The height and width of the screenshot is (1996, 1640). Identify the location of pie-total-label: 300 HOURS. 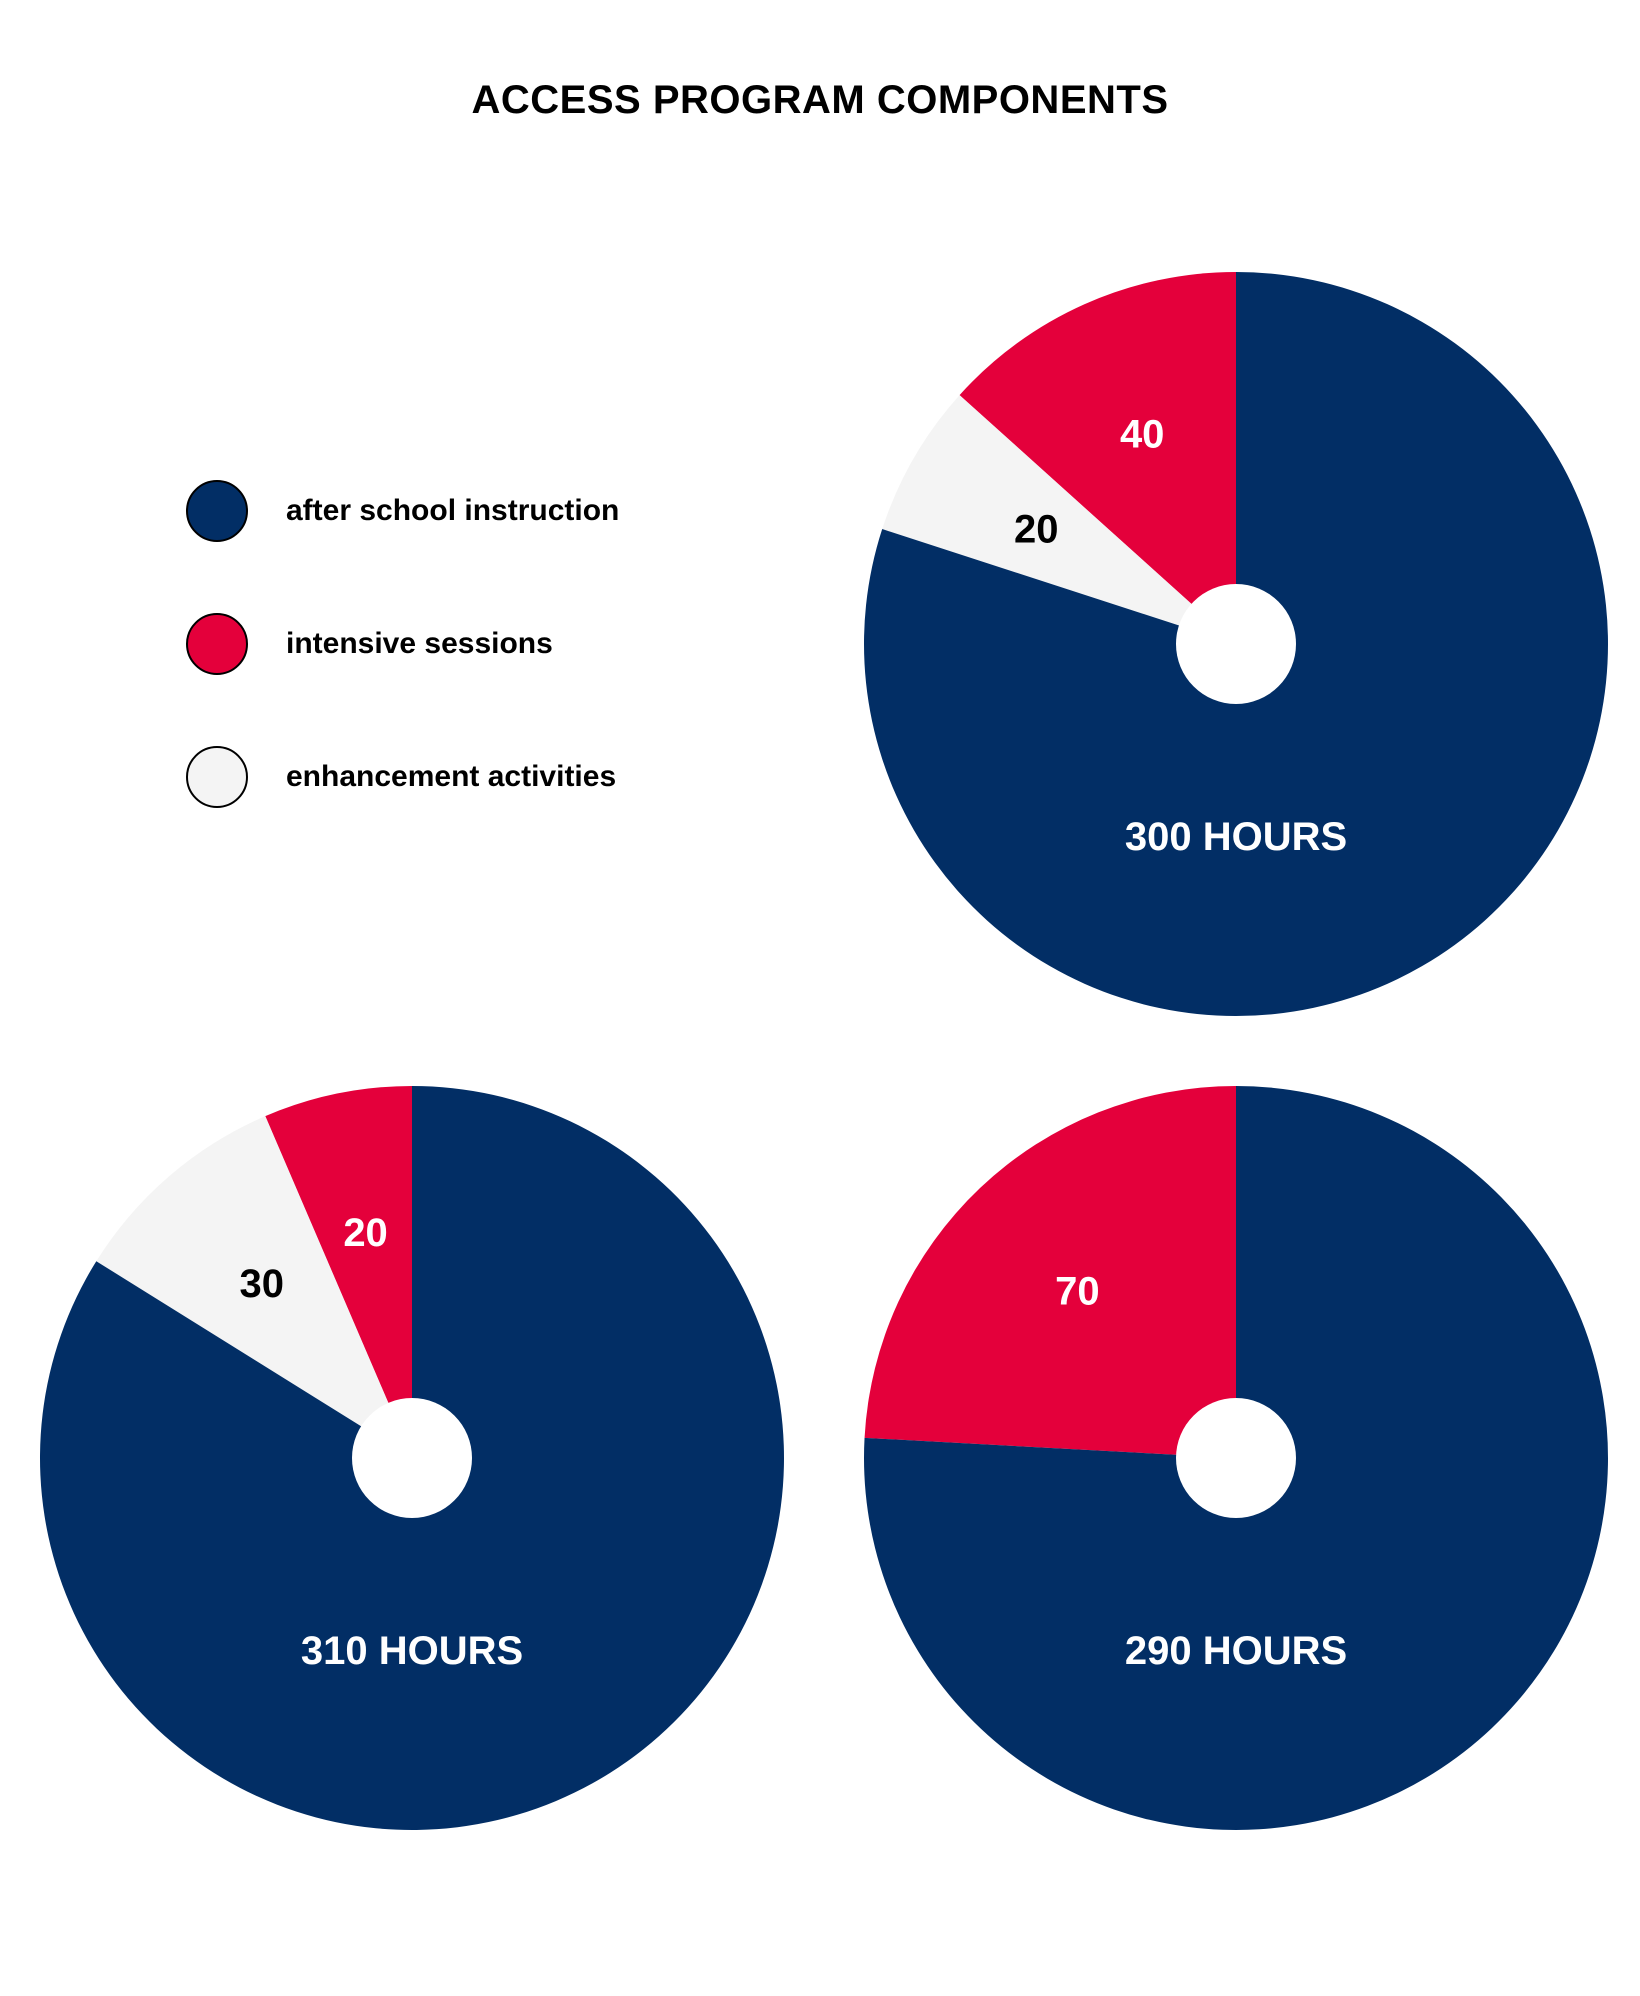
(1236, 837).